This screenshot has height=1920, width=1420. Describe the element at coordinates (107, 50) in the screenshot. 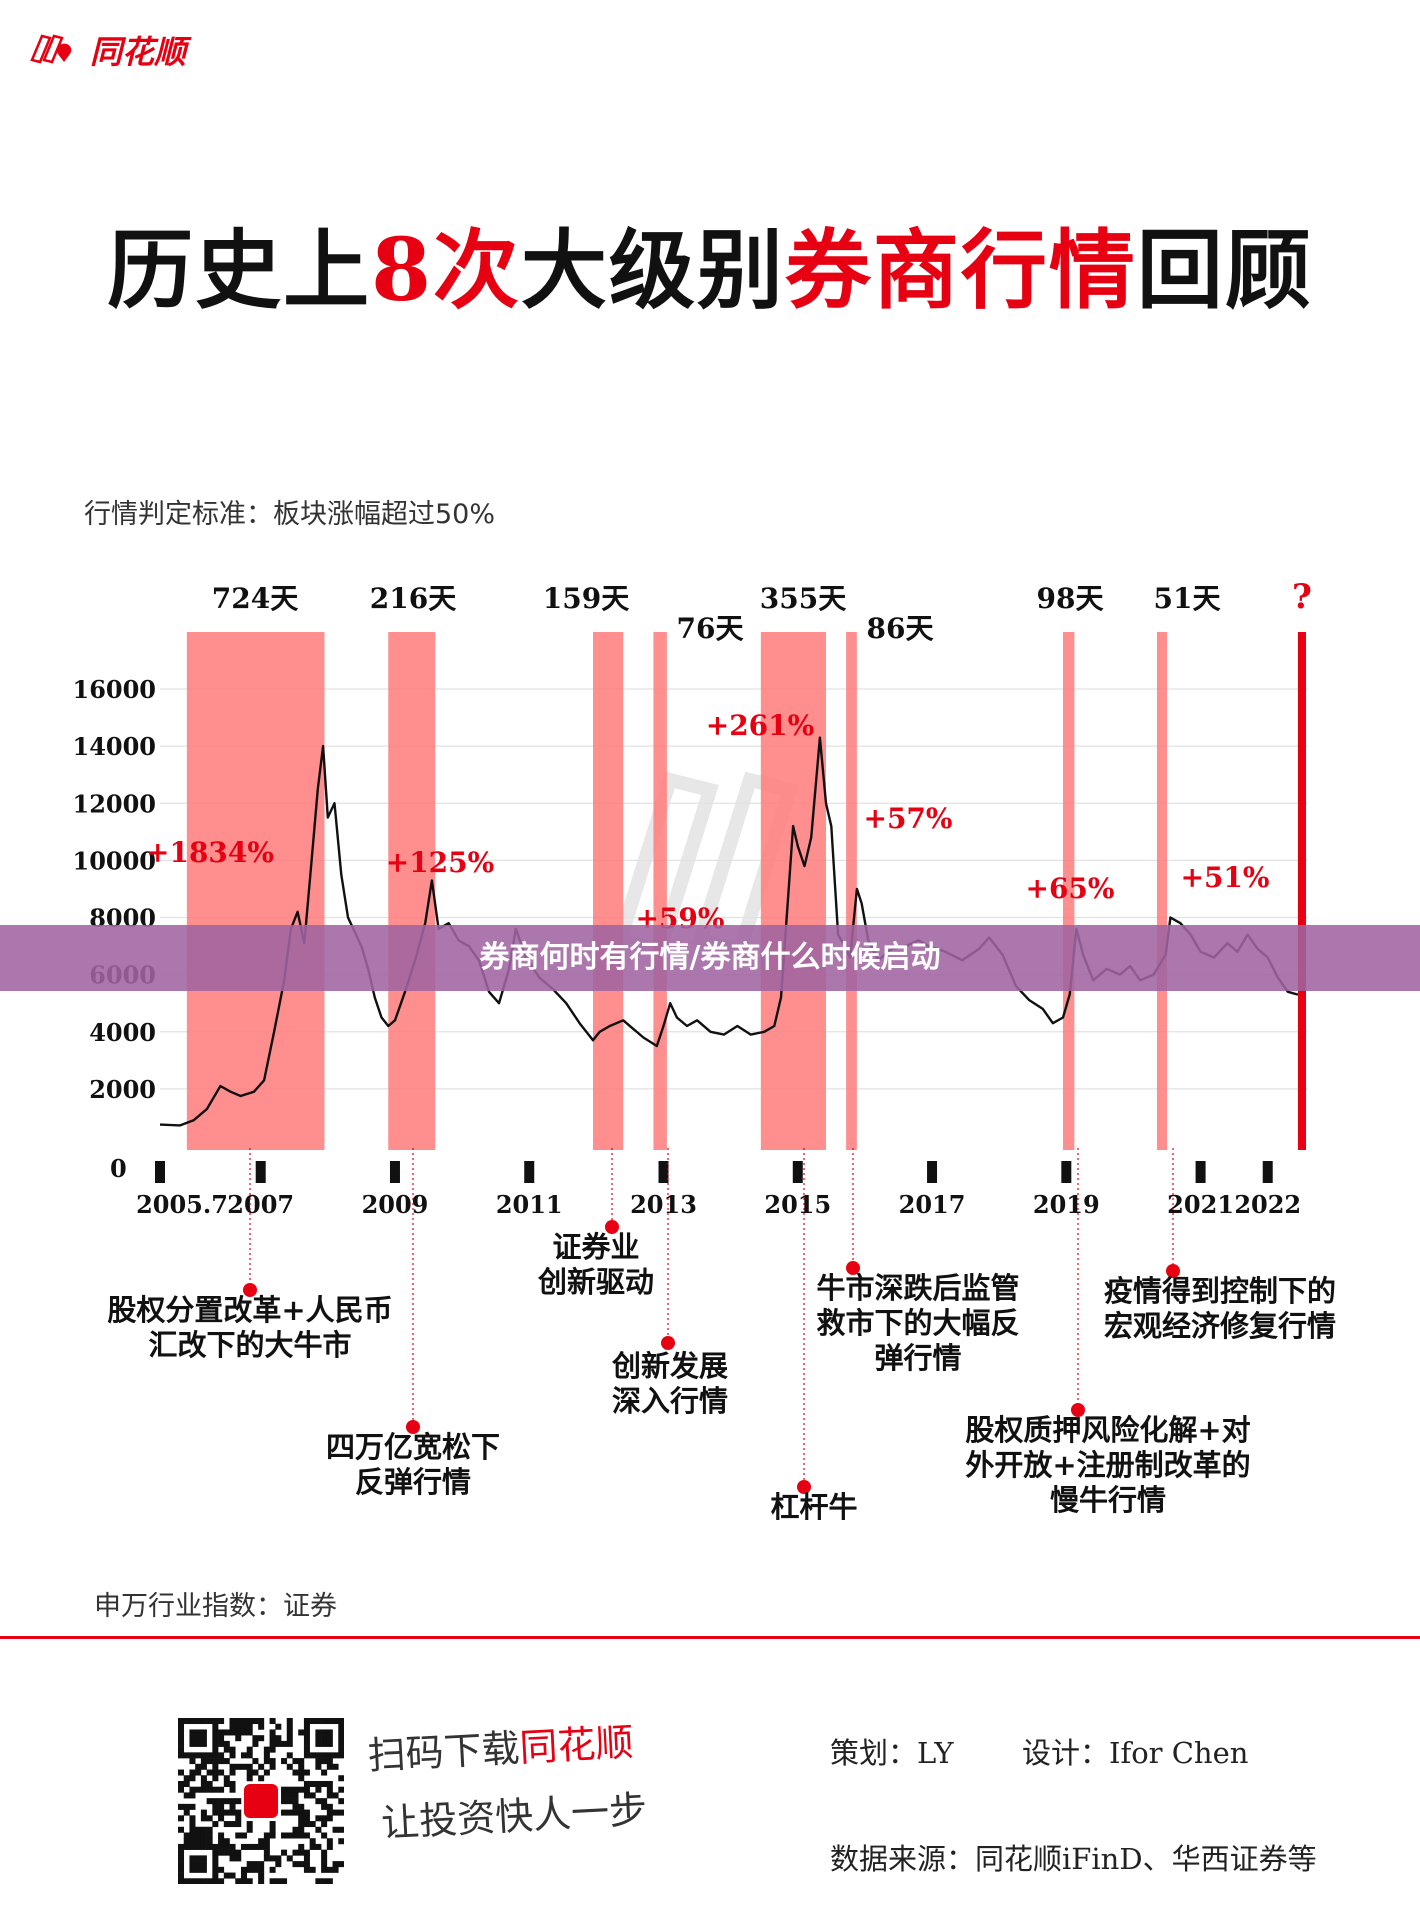

I see `brand-logo: 同花顺` at that location.